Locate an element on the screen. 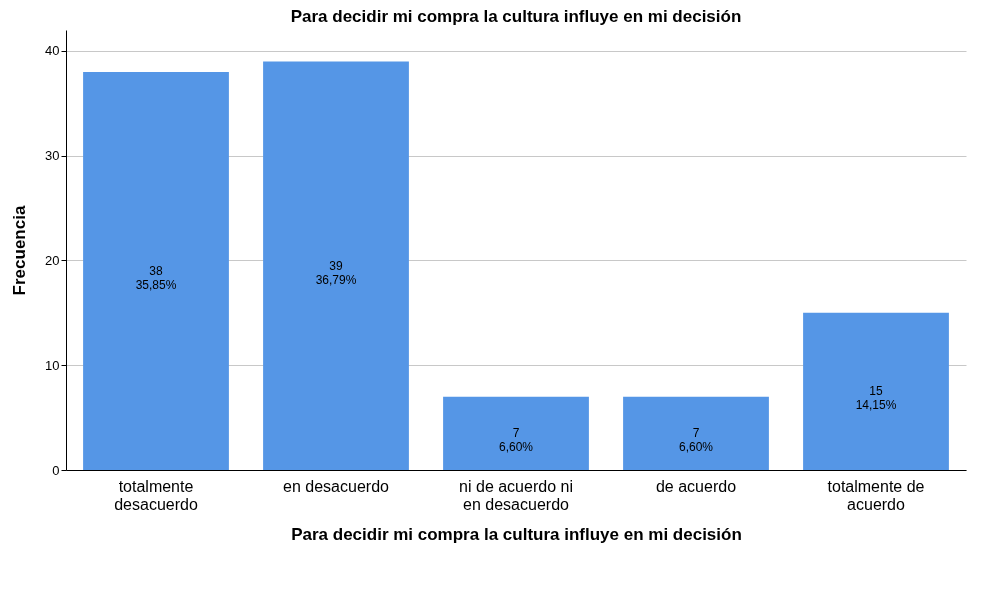 This screenshot has width=1005, height=590. x-tick-label: de acuerdo is located at coordinates (696, 486).